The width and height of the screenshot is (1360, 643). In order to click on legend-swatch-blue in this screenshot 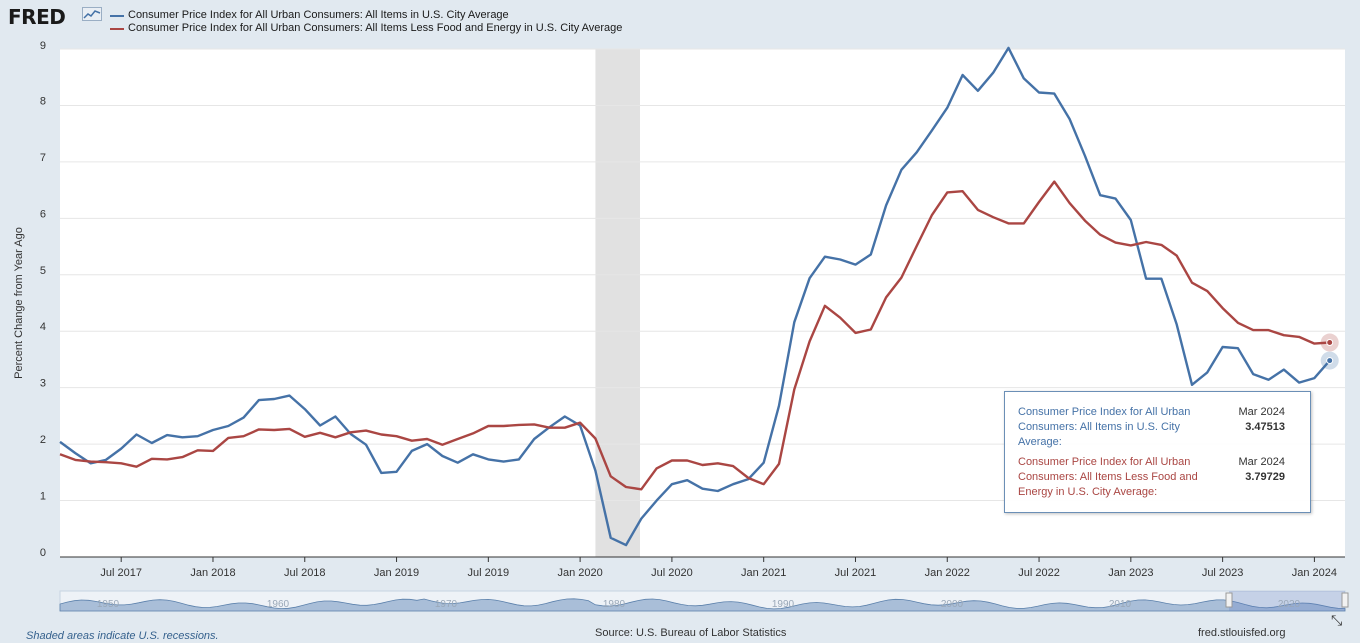, I will do `click(117, 15)`.